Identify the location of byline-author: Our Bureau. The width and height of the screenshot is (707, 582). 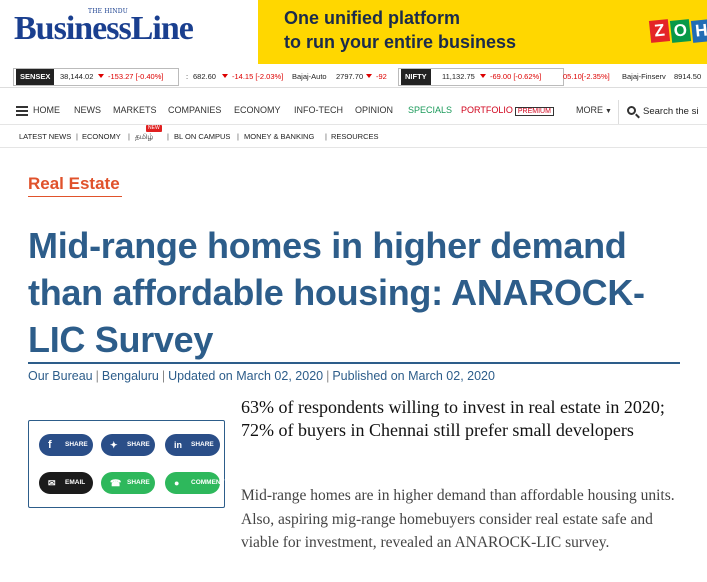
(60, 376).